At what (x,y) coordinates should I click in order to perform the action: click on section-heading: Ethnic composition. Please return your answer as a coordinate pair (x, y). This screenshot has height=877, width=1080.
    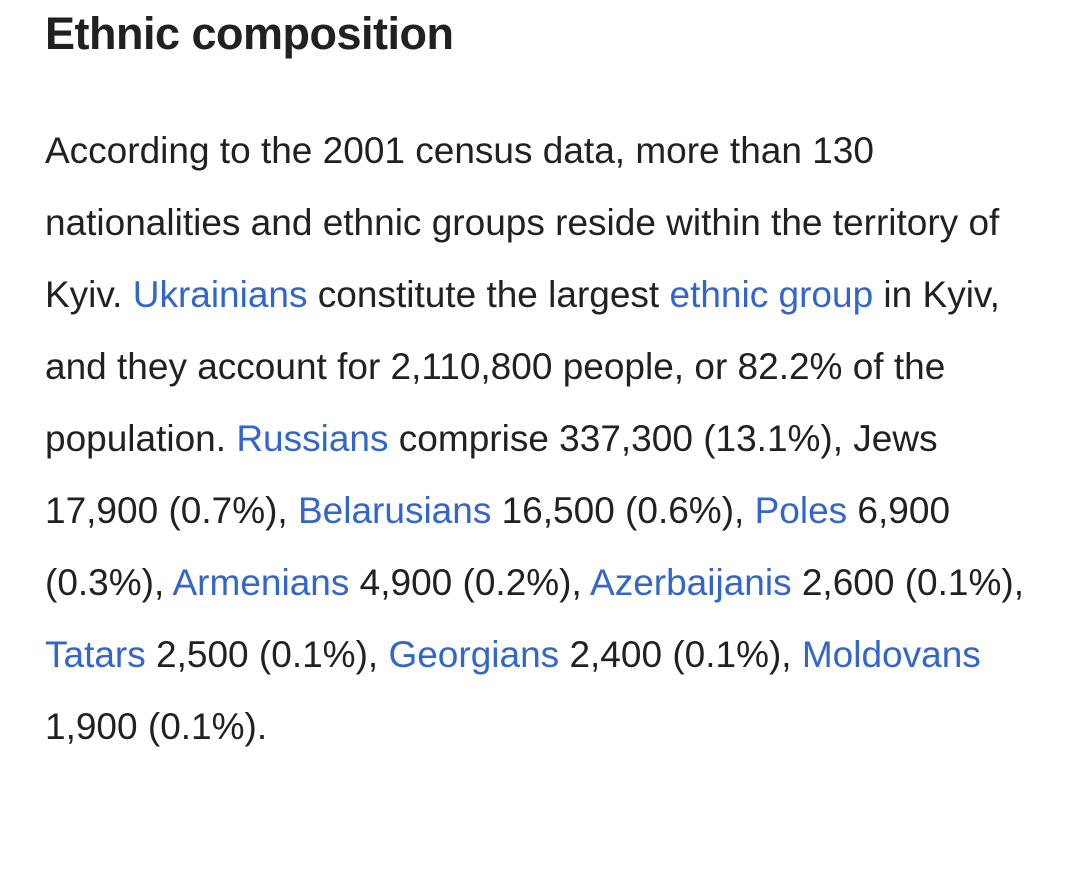
    Looking at the image, I should click on (249, 33).